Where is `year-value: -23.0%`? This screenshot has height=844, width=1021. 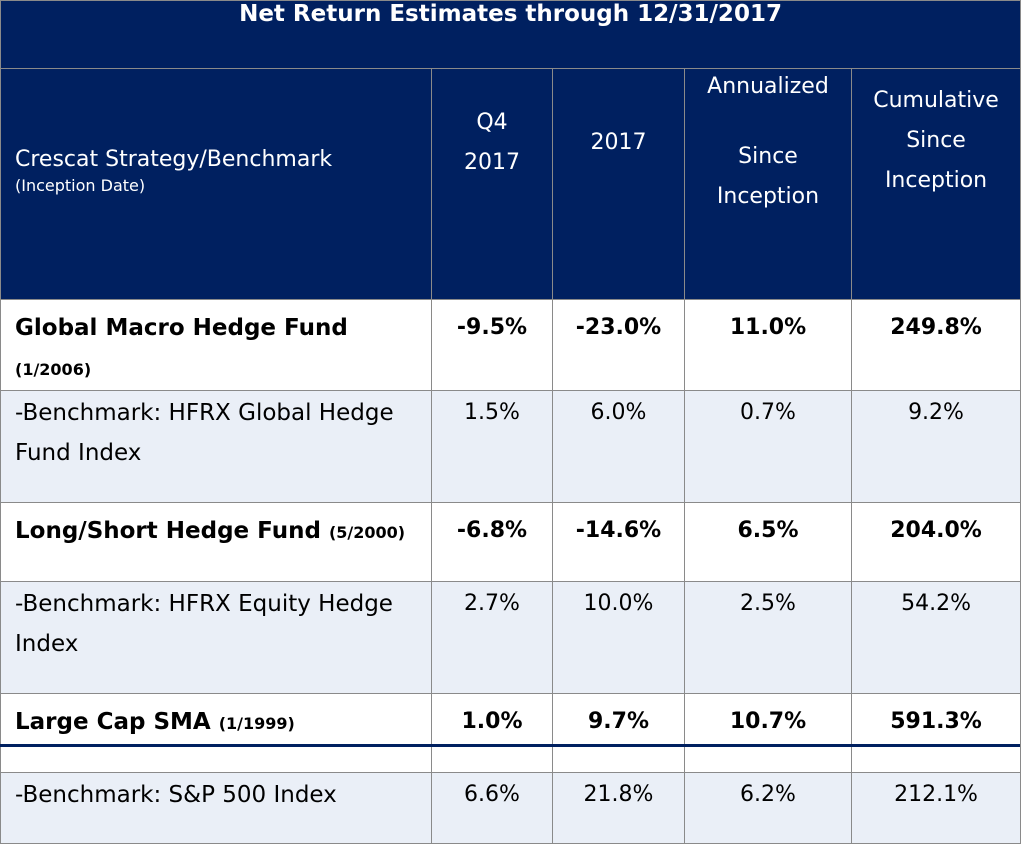
year-value: -23.0% is located at coordinates (618, 345).